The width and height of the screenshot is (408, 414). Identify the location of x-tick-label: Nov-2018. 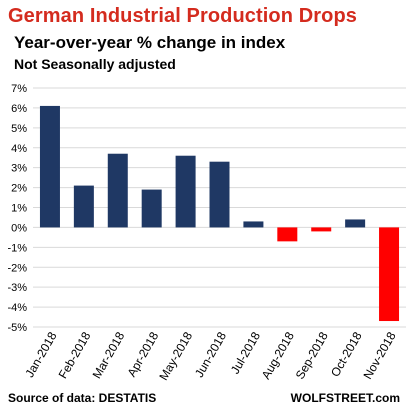
(380, 355).